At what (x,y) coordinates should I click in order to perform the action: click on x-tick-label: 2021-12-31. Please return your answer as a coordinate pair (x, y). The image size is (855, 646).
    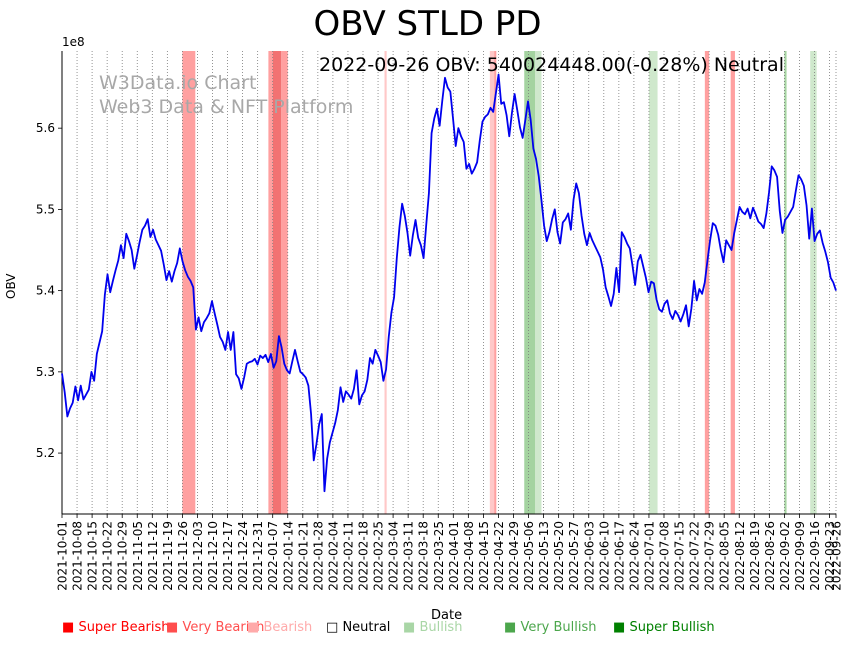
    Looking at the image, I should click on (258, 556).